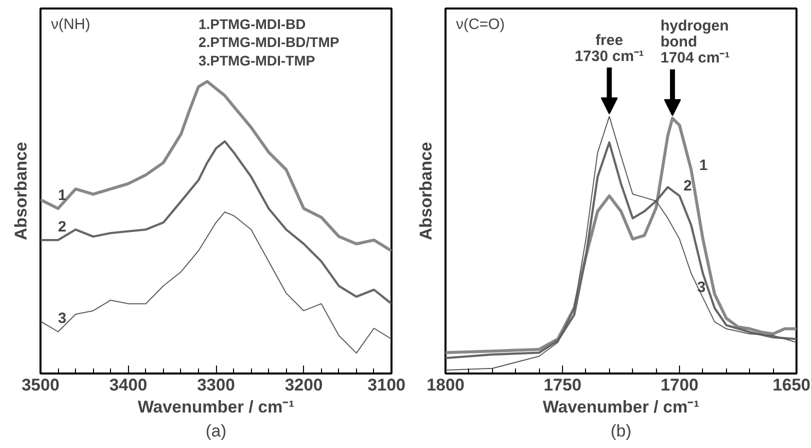  Describe the element at coordinates (216, 385) in the screenshot. I see `x-tick-label: 3300` at that location.